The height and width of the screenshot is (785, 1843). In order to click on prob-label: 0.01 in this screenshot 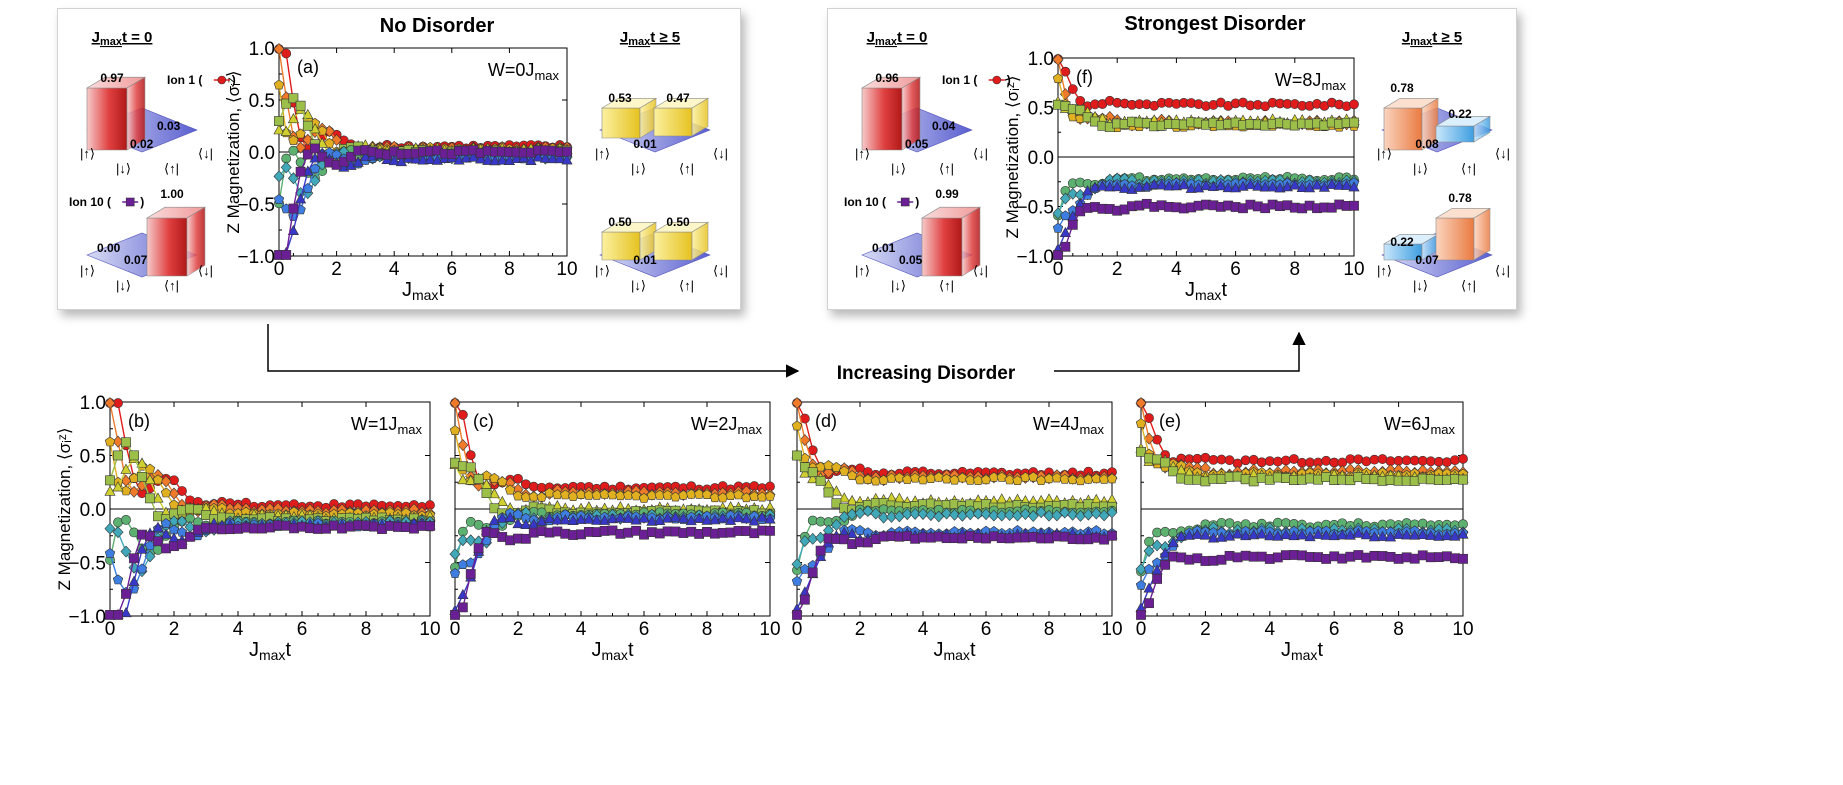, I will do `click(884, 248)`.